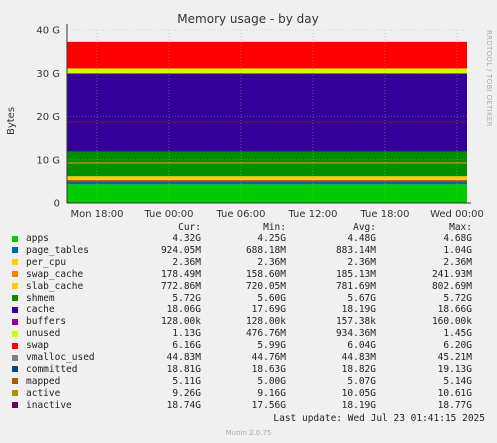 The image size is (497, 443). I want to click on legend-name: buffers, so click(46, 322).